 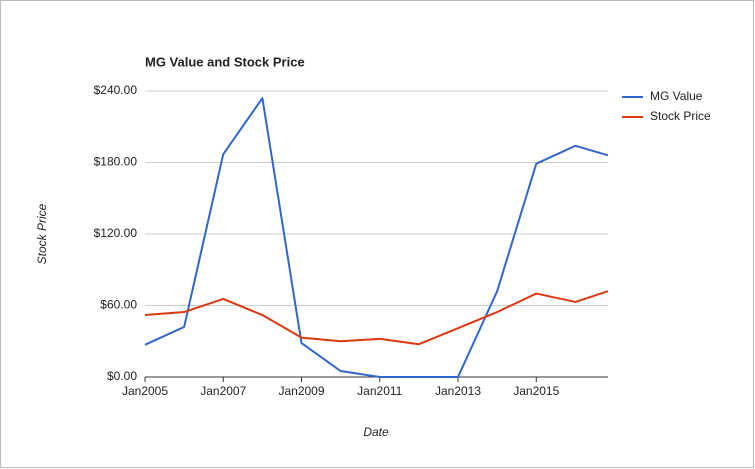 I want to click on y-axis-label: Stock Price, so click(x=42, y=233).